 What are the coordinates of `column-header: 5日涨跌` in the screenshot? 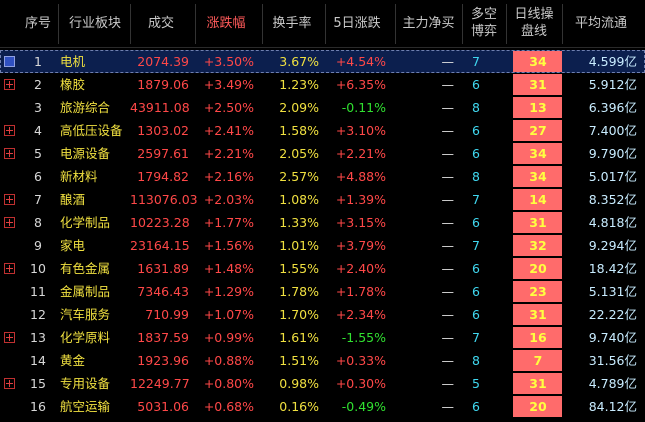 It's located at (357, 23).